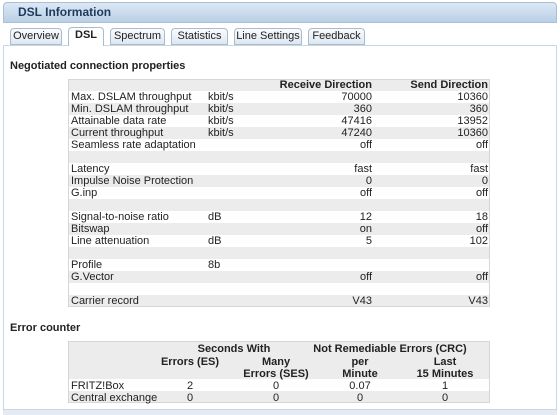 Image resolution: width=560 pixels, height=415 pixels. I want to click on tab: DSL, so click(86, 36).